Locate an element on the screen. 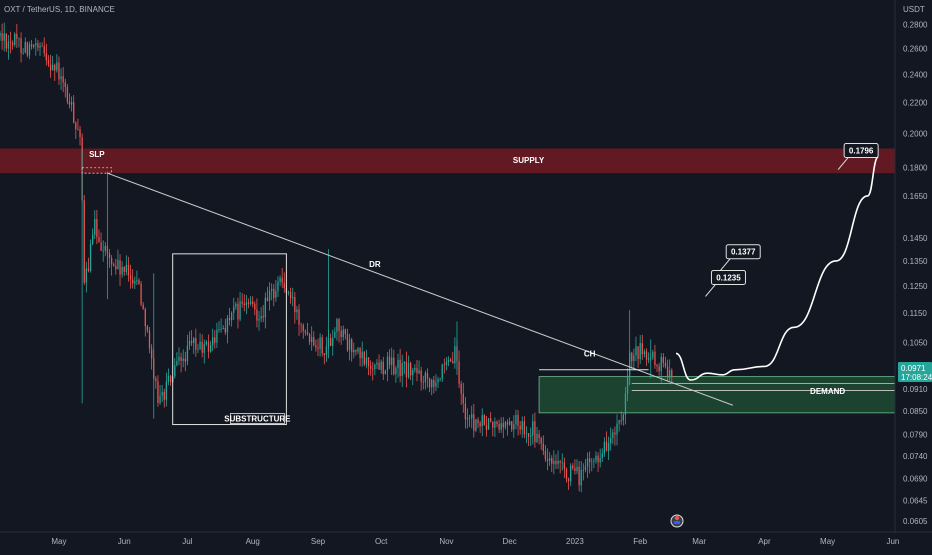 The image size is (932, 555). dr-label: DR is located at coordinates (375, 264).